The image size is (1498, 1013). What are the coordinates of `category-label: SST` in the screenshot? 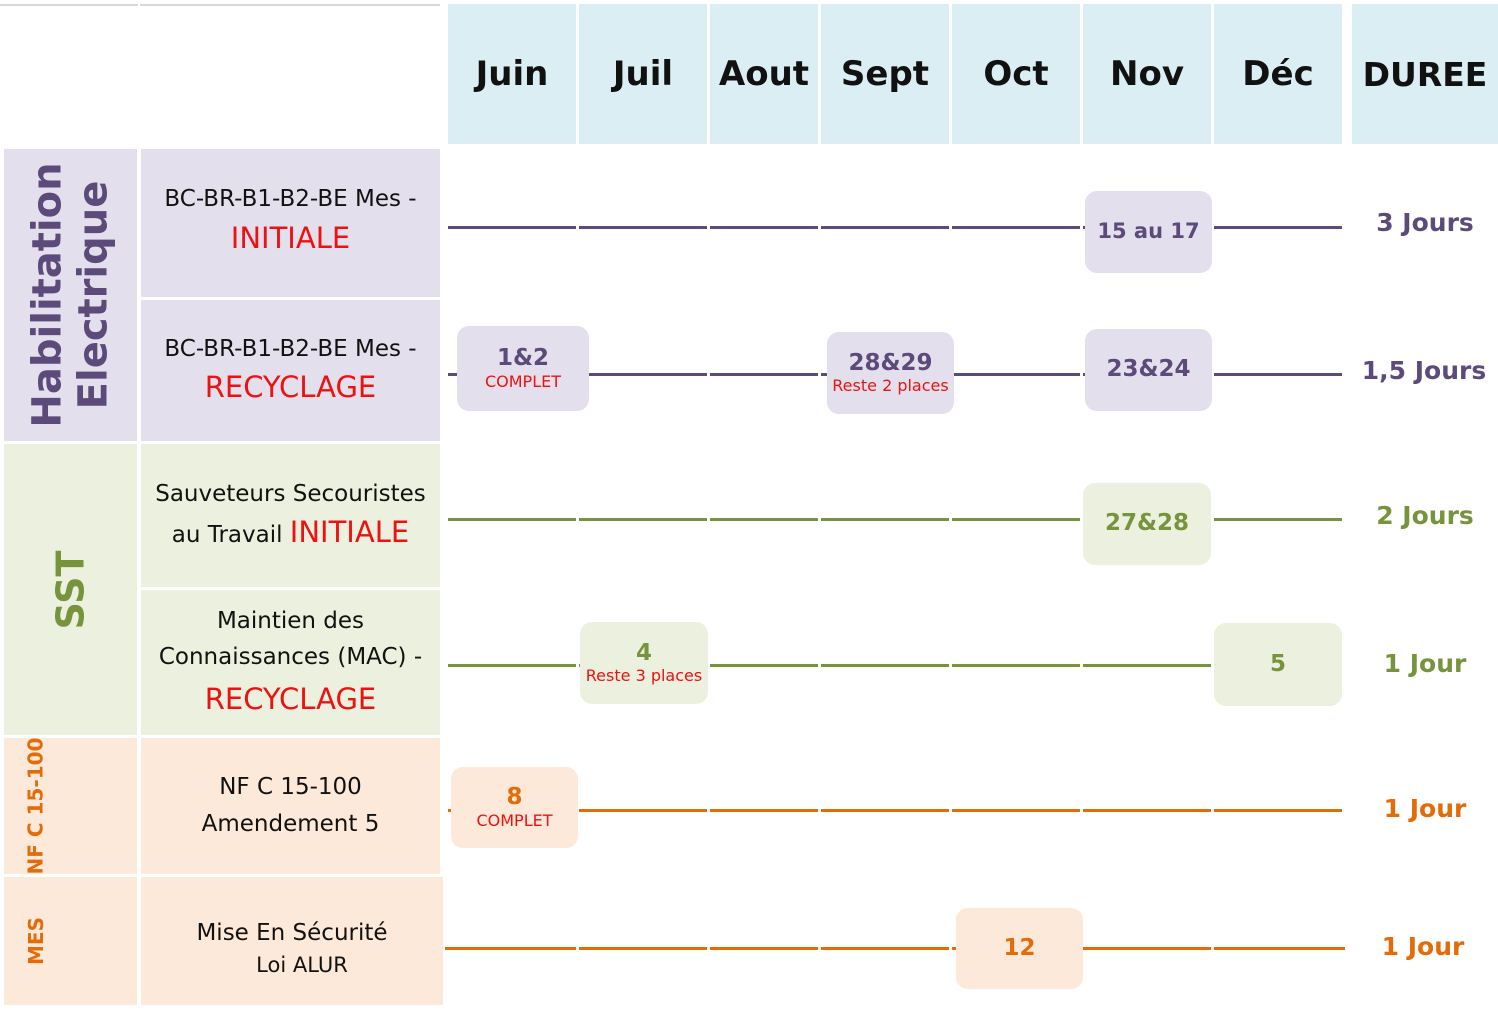 It's located at (70, 589).